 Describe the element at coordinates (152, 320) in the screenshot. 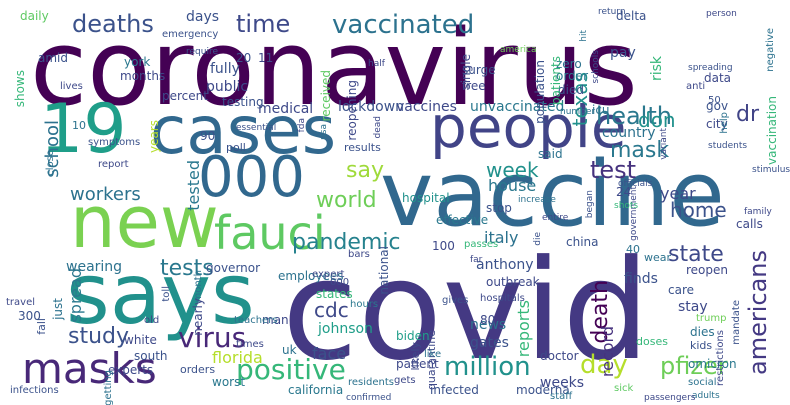

I see `cloud-word: old` at that location.